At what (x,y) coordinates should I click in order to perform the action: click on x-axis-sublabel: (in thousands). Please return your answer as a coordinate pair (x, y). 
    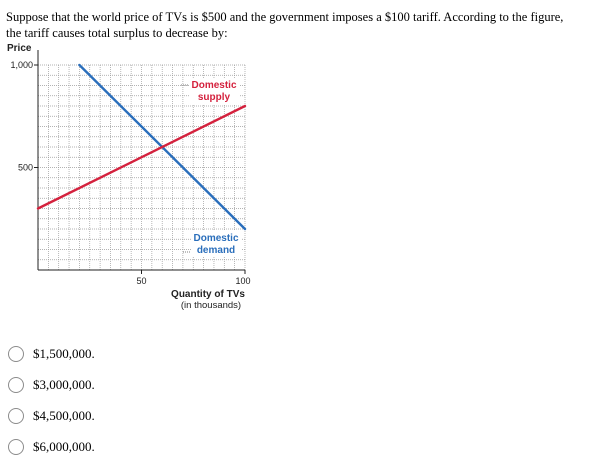
    Looking at the image, I should click on (211, 305).